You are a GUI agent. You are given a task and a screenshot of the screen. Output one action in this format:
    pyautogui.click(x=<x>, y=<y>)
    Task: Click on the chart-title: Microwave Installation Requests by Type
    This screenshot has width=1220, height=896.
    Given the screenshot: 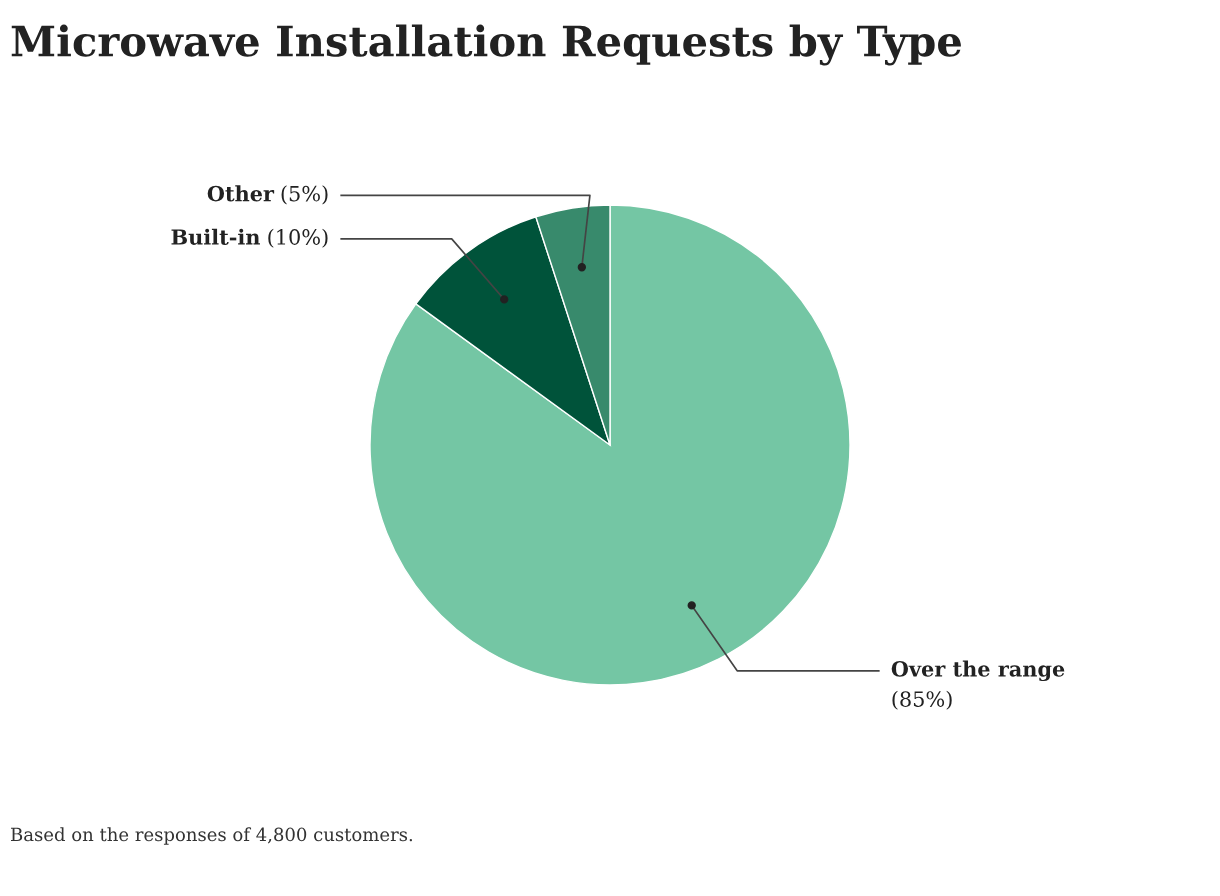 What is the action you would take?
    pyautogui.click(x=486, y=45)
    